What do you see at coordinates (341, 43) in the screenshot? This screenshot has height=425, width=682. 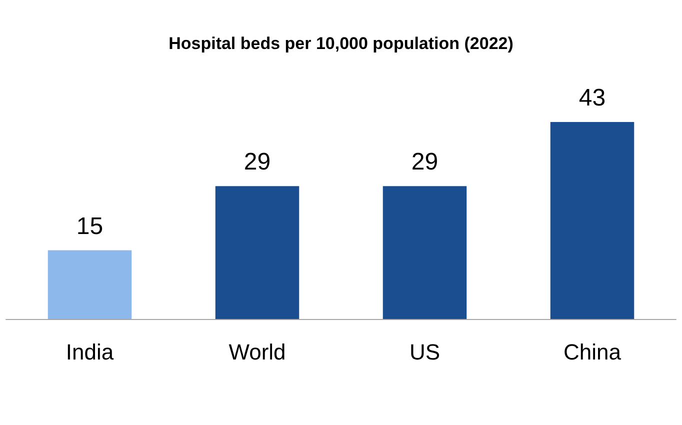 I see `chart-title: Hospital beds per 10,000 population (2022)` at bounding box center [341, 43].